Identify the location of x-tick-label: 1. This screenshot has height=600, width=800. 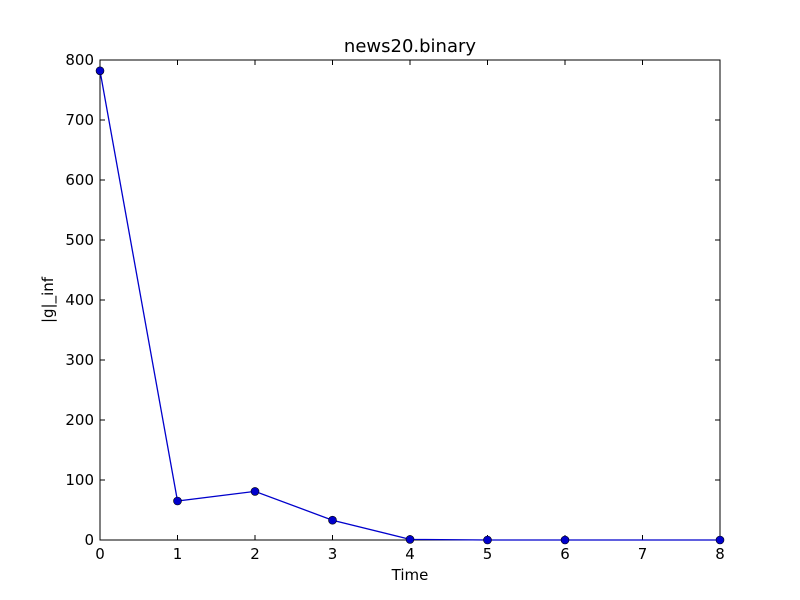
(178, 554).